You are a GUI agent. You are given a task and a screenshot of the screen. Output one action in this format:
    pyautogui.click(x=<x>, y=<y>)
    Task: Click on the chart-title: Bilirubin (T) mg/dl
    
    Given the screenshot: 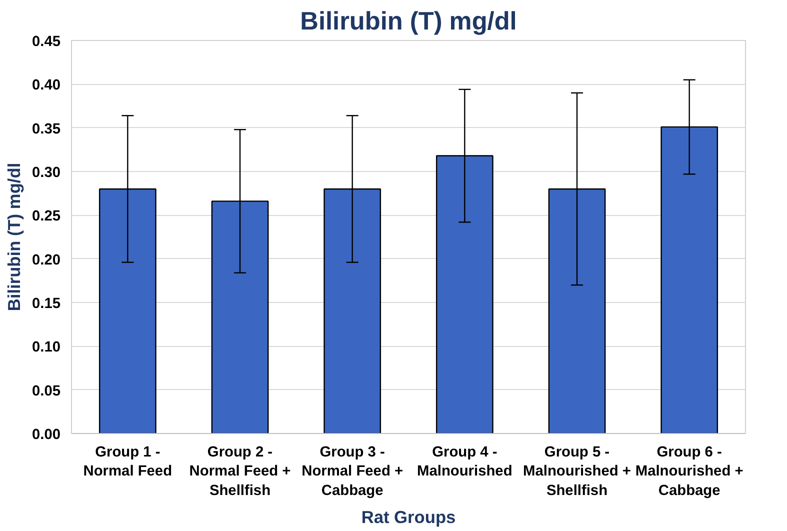 What is the action you would take?
    pyautogui.click(x=408, y=22)
    